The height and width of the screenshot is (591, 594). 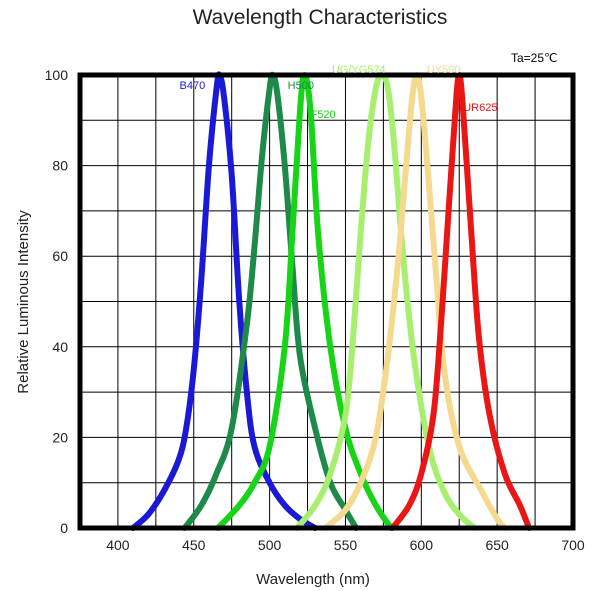 What do you see at coordinates (60, 347) in the screenshot?
I see `y-tick-label: 40` at bounding box center [60, 347].